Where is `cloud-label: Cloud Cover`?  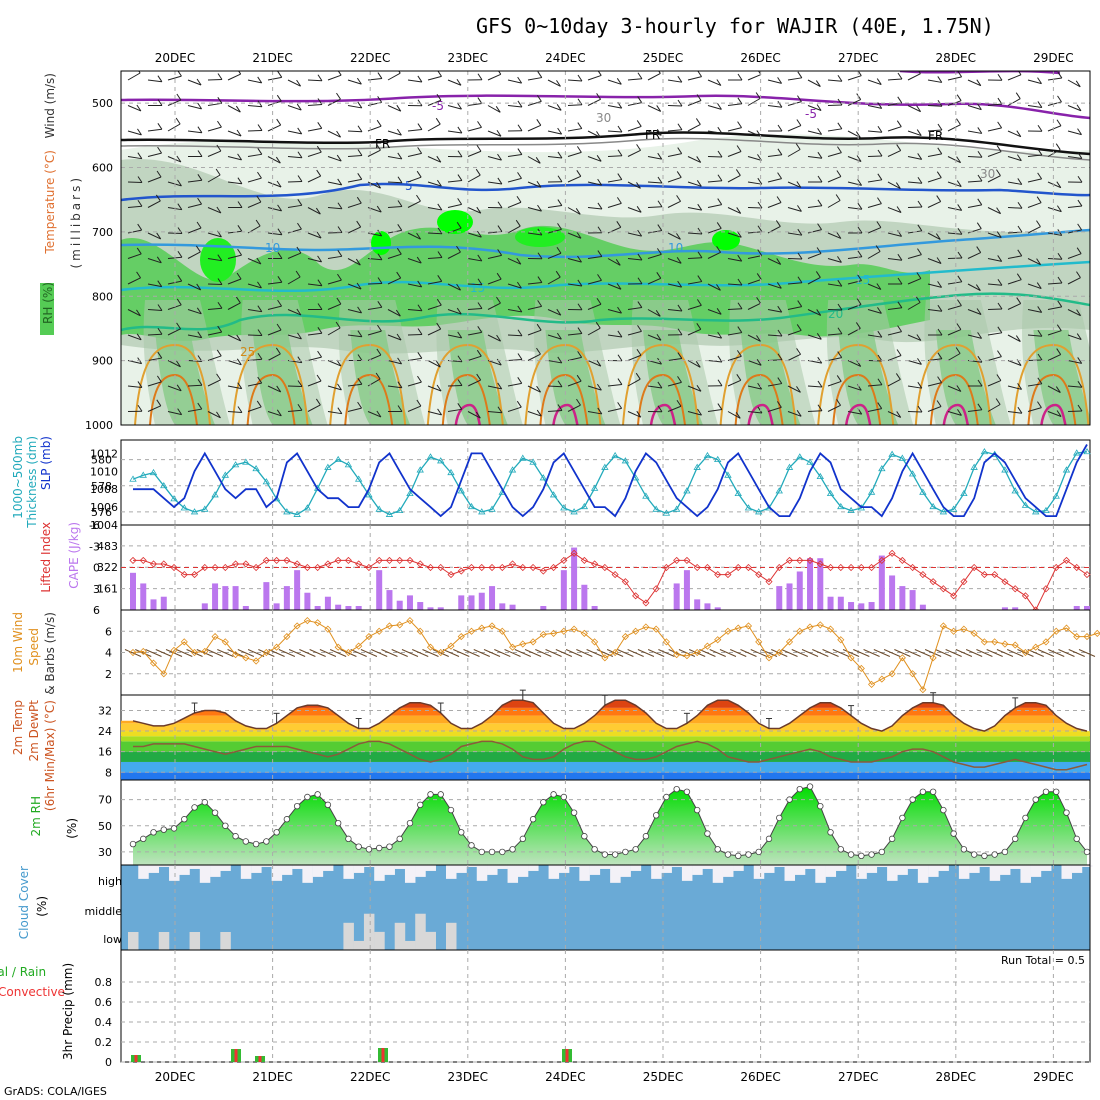 cloud-label: Cloud Cover is located at coordinates (24, 902).